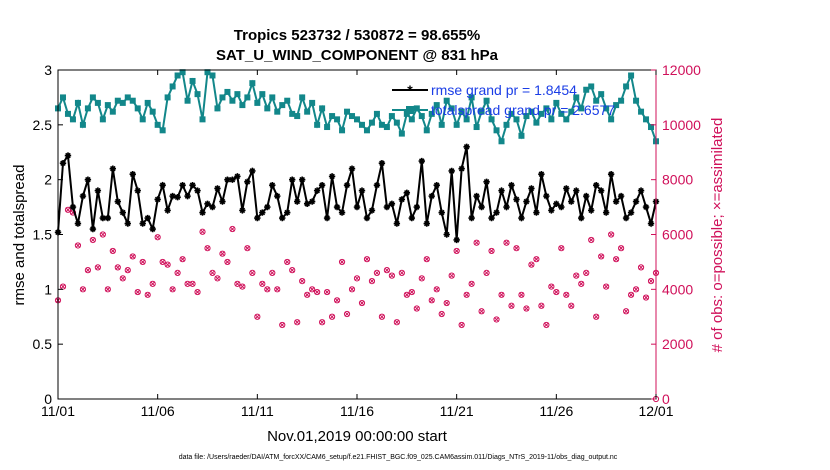 Image resolution: width=830 pixels, height=470 pixels. I want to click on x-axis-label: Nov.01,2019 00:00:00 start, so click(357, 436).